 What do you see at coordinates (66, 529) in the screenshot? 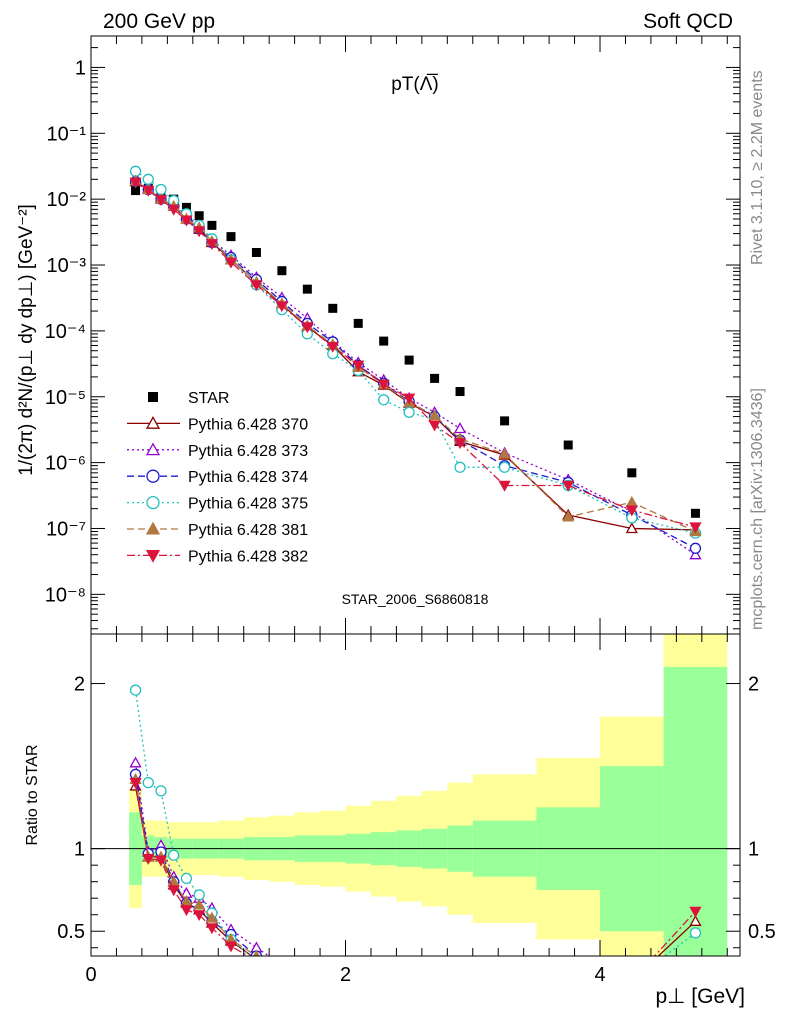
I see `y-tick-label: 10⁻⁷` at bounding box center [66, 529].